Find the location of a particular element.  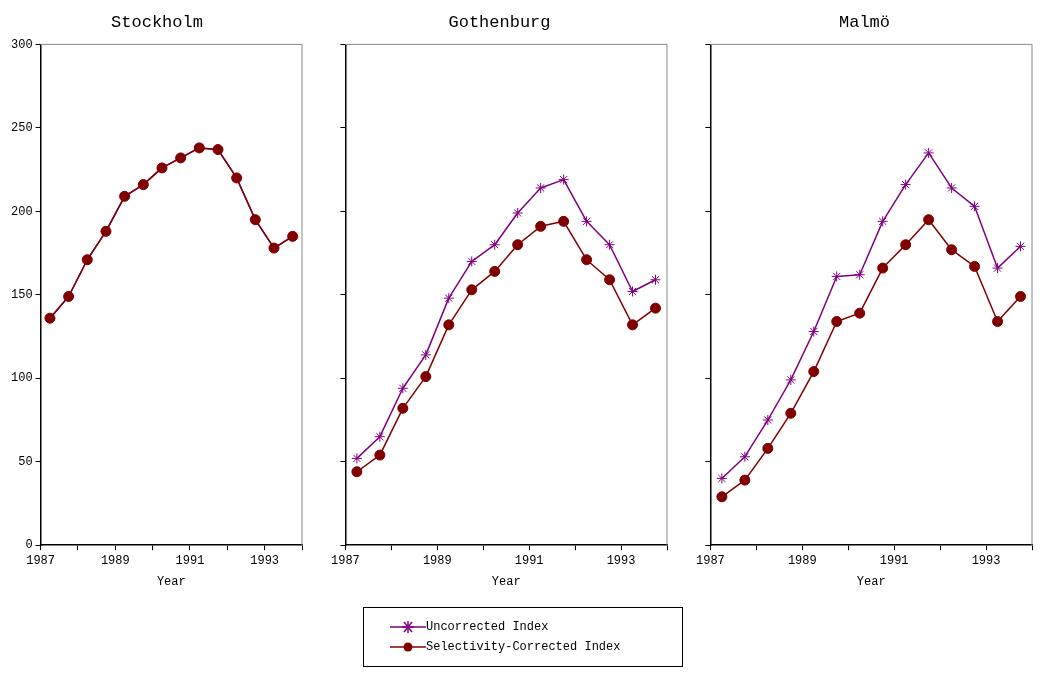

chart-title: Stockholm is located at coordinates (157, 22).